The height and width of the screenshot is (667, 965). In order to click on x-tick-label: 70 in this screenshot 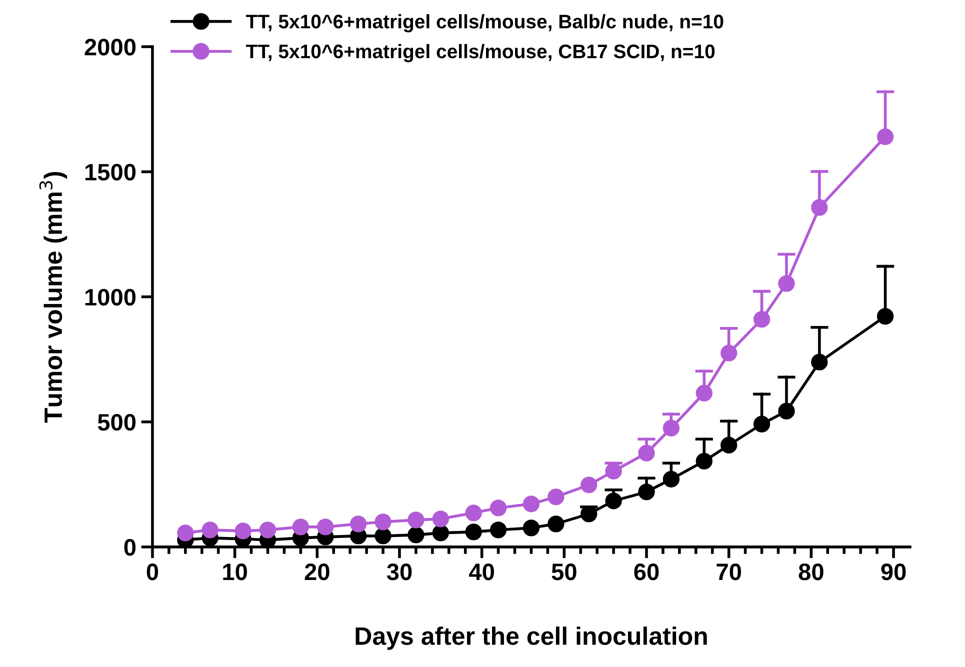, I will do `click(729, 572)`.